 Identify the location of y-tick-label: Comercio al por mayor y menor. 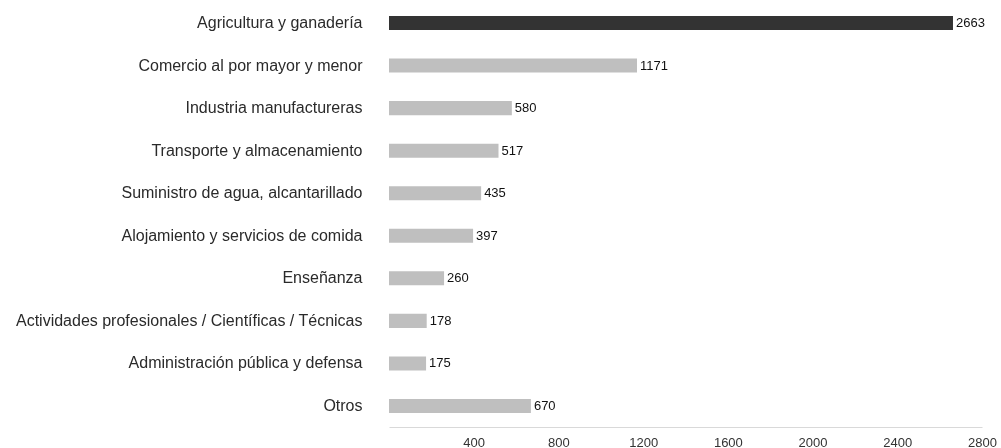
(251, 65).